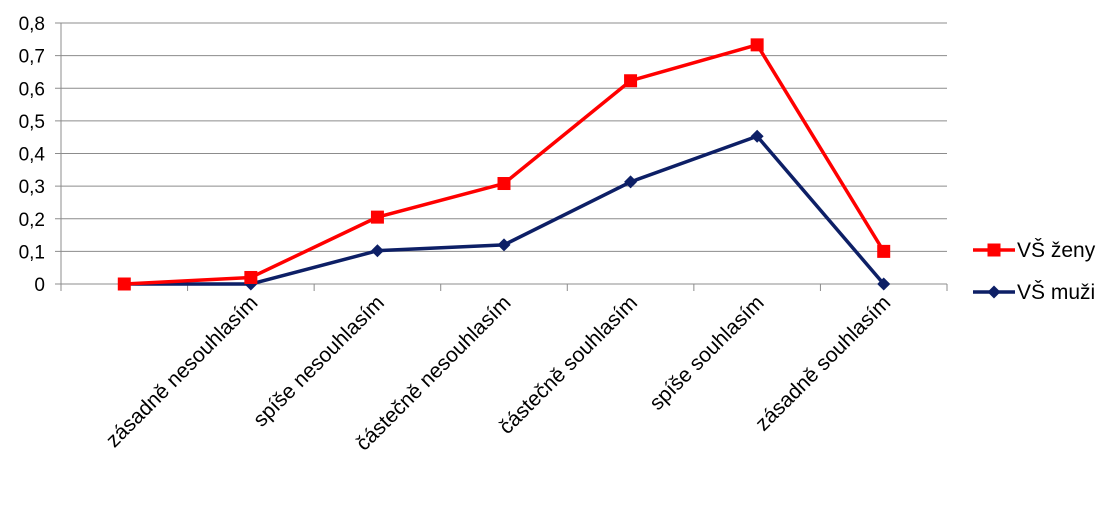  I want to click on y-tick-label: 0, so click(39, 285).